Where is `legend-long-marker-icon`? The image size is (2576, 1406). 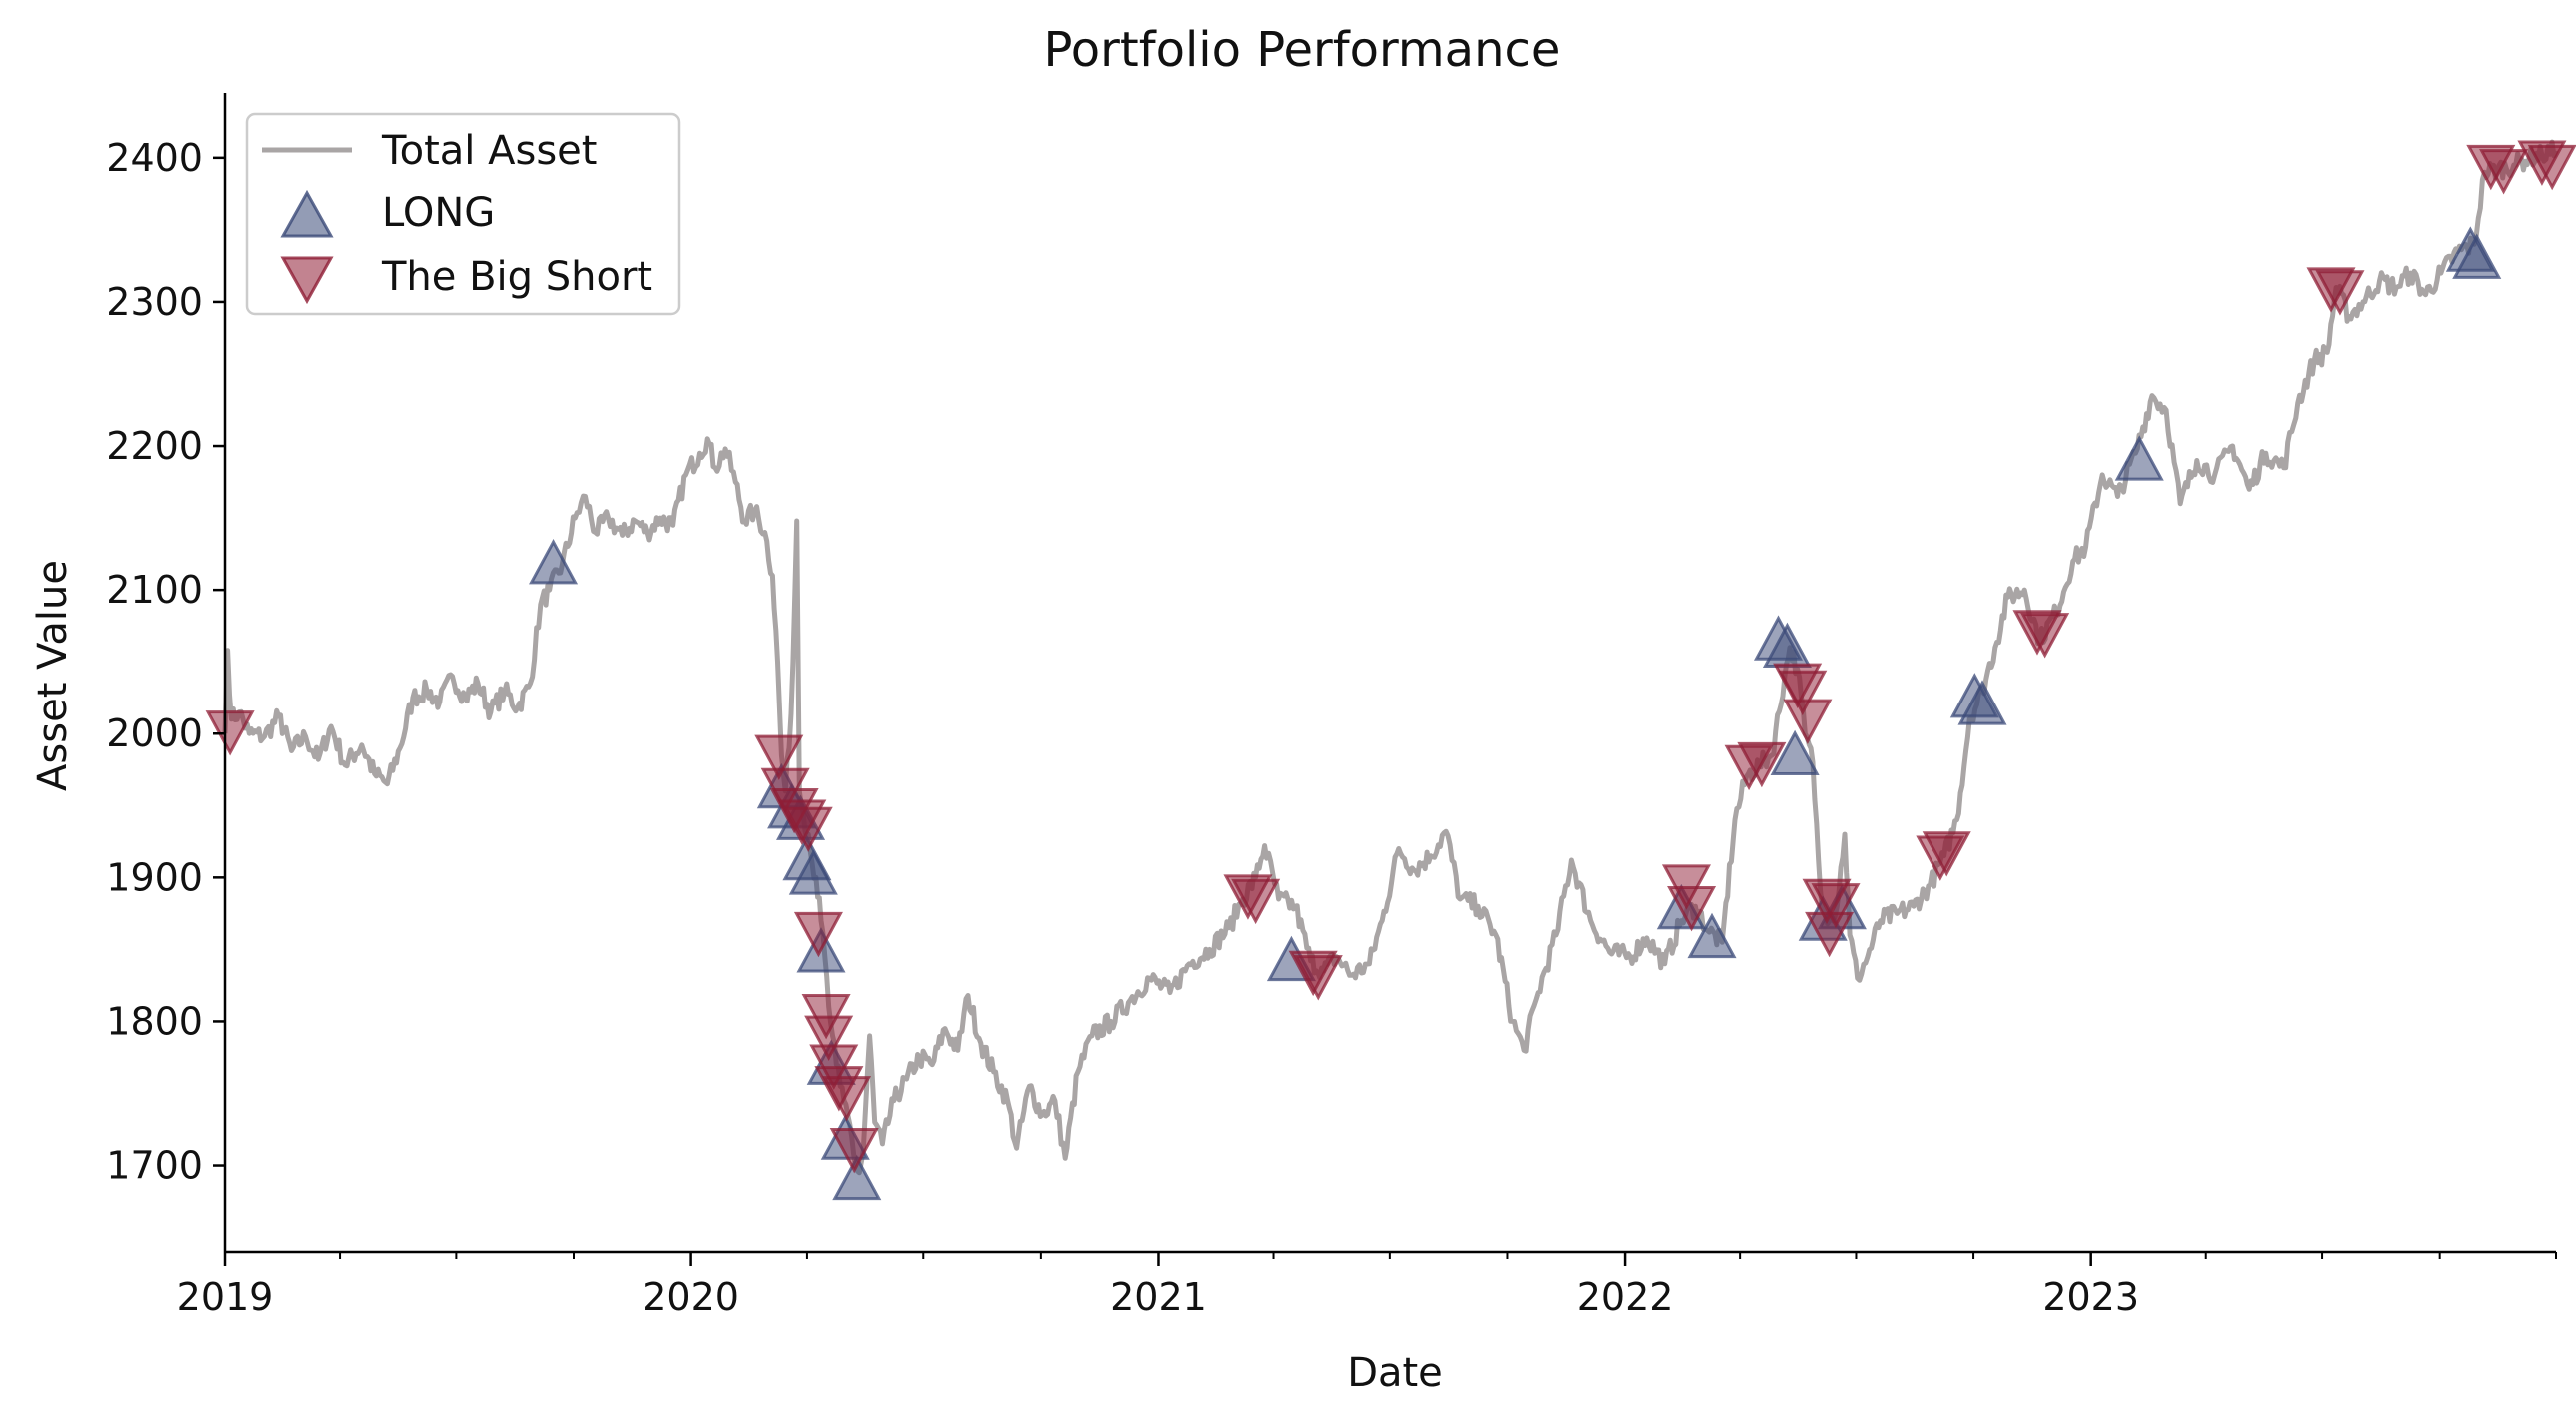 legend-long-marker-icon is located at coordinates (307, 213).